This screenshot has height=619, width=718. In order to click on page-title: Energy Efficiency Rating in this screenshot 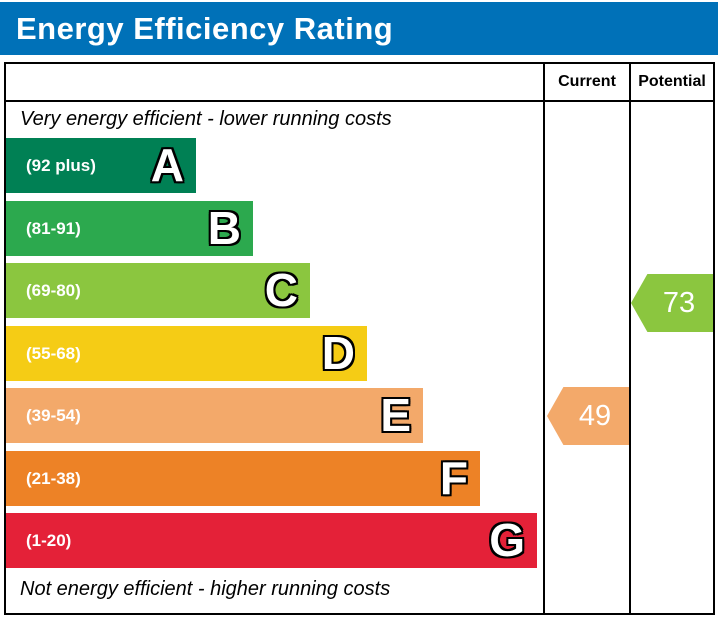, I will do `click(205, 28)`.